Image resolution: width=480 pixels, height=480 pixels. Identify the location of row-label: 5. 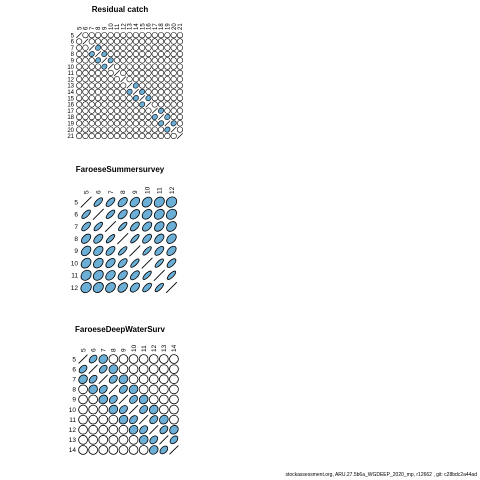
(76, 202).